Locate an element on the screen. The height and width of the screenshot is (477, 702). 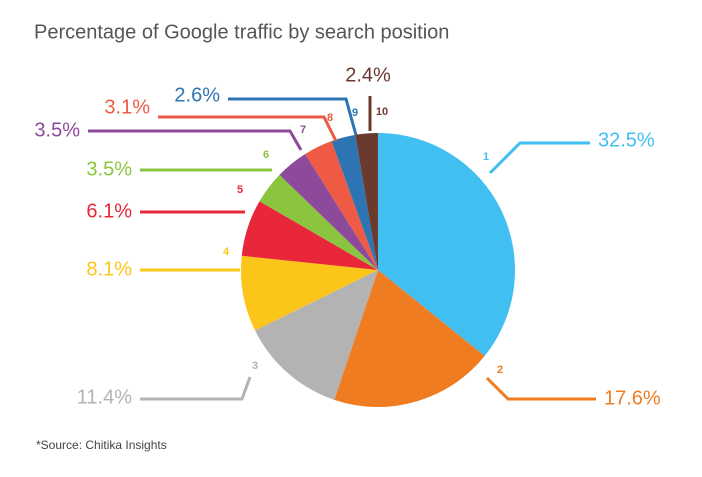
slice-number: 8 is located at coordinates (330, 118).